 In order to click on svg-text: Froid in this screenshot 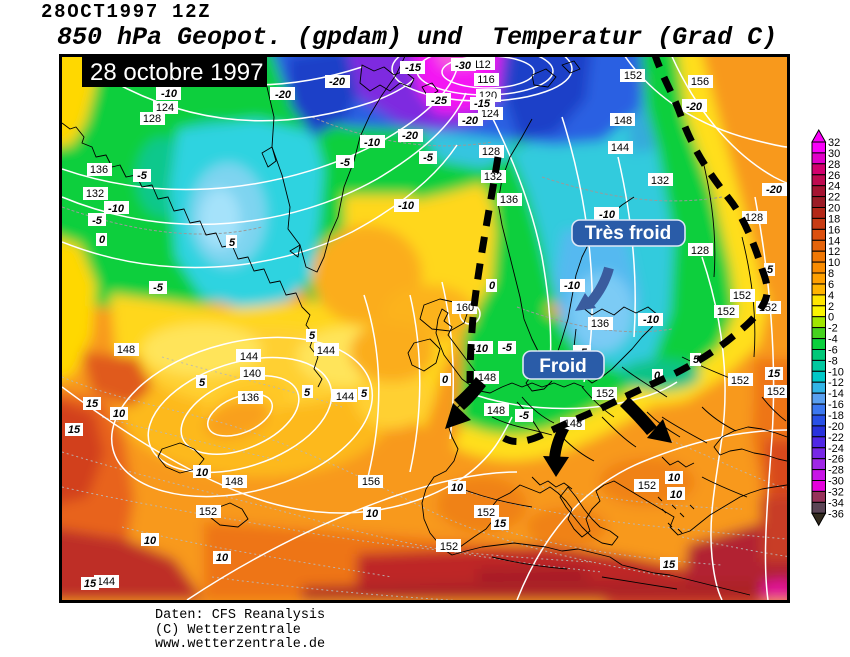, I will do `click(563, 366)`.